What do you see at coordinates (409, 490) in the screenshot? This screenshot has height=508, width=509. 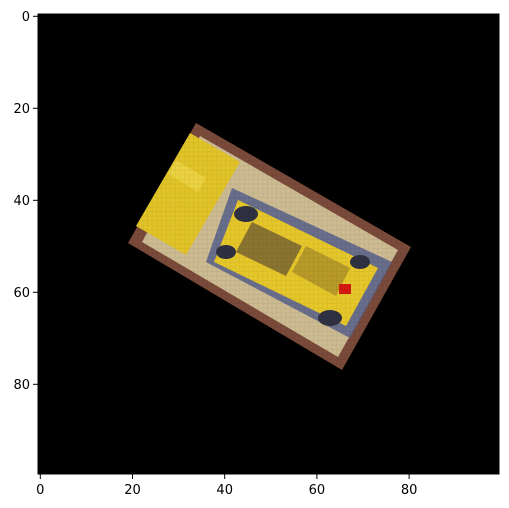 I see `x-tick-label: 80` at bounding box center [409, 490].